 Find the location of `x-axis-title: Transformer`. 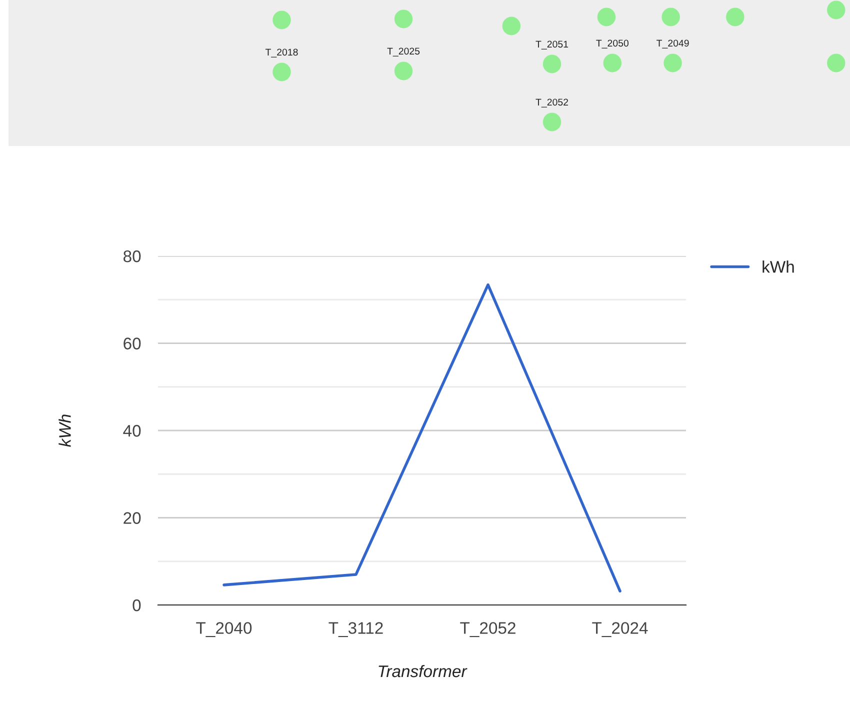

x-axis-title: Transformer is located at coordinates (423, 671).